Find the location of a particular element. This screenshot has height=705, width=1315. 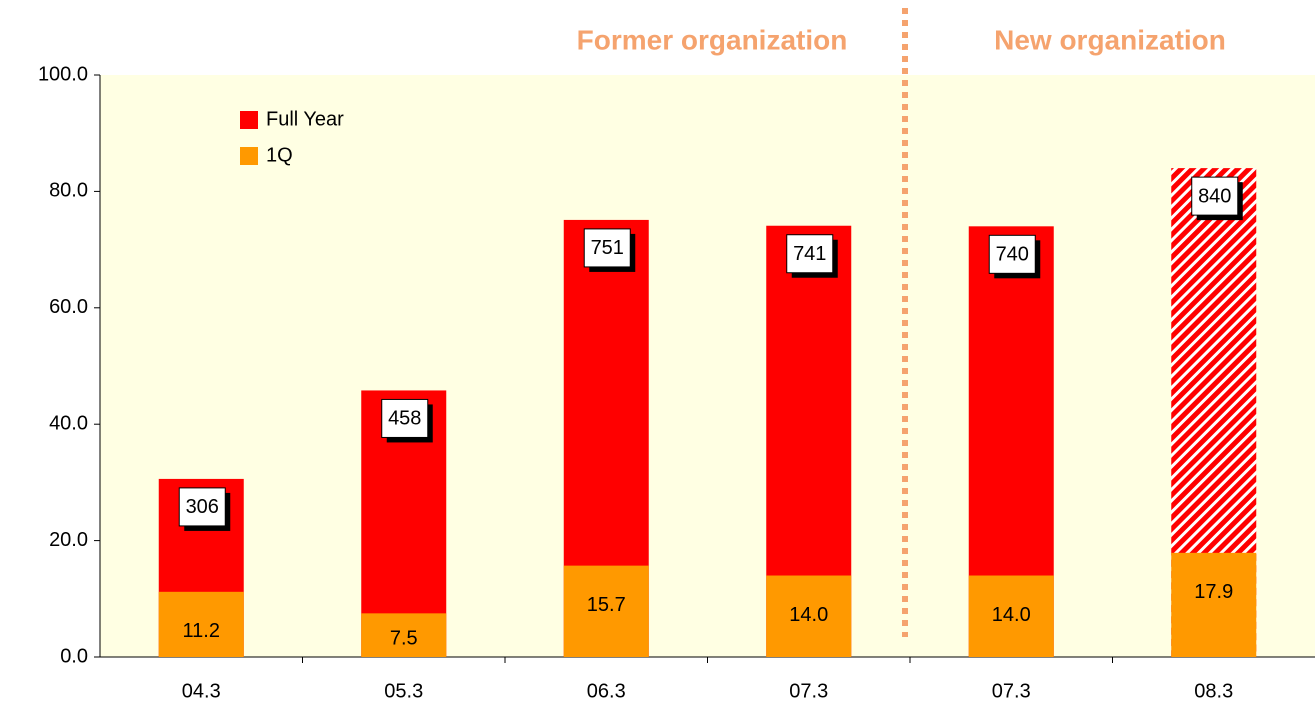

y-tick-label: 0.0 is located at coordinates (74, 656).